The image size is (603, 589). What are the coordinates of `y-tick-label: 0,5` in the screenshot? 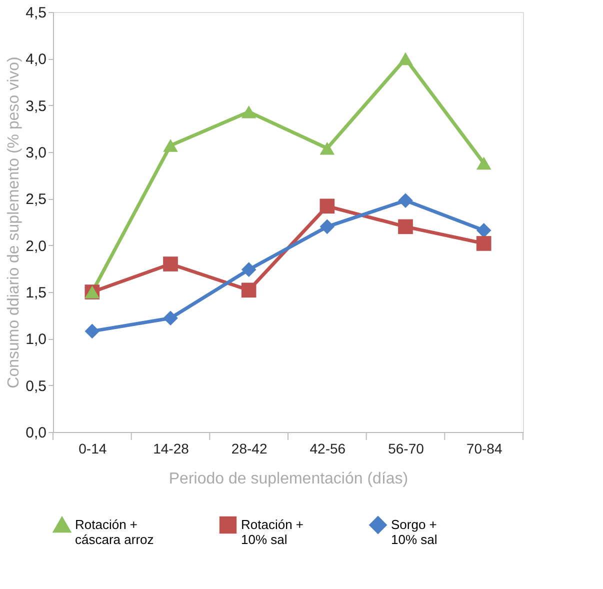 It's located at (36, 386).